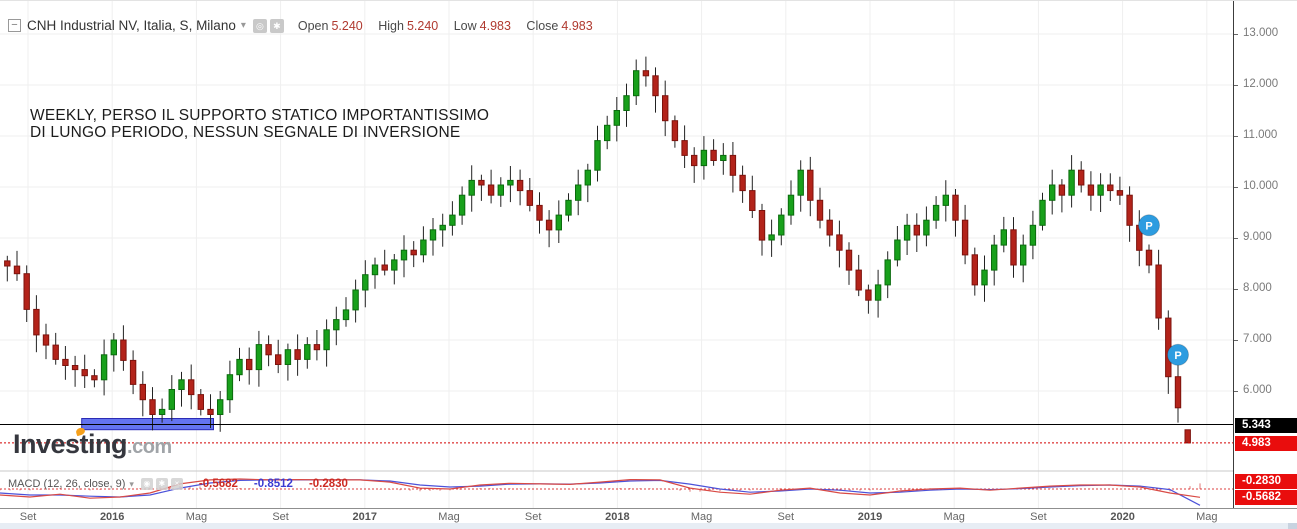 This screenshot has width=1297, height=529. I want to click on scrollbar-track, so click(648, 526).